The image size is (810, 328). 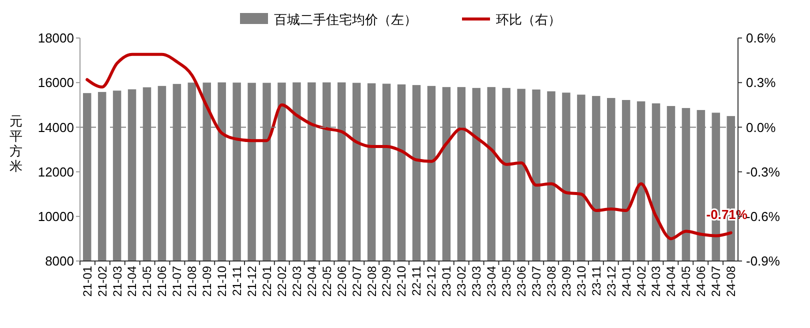 What do you see at coordinates (207, 281) in the screenshot?
I see `x-tick-label: 21-09` at bounding box center [207, 281].